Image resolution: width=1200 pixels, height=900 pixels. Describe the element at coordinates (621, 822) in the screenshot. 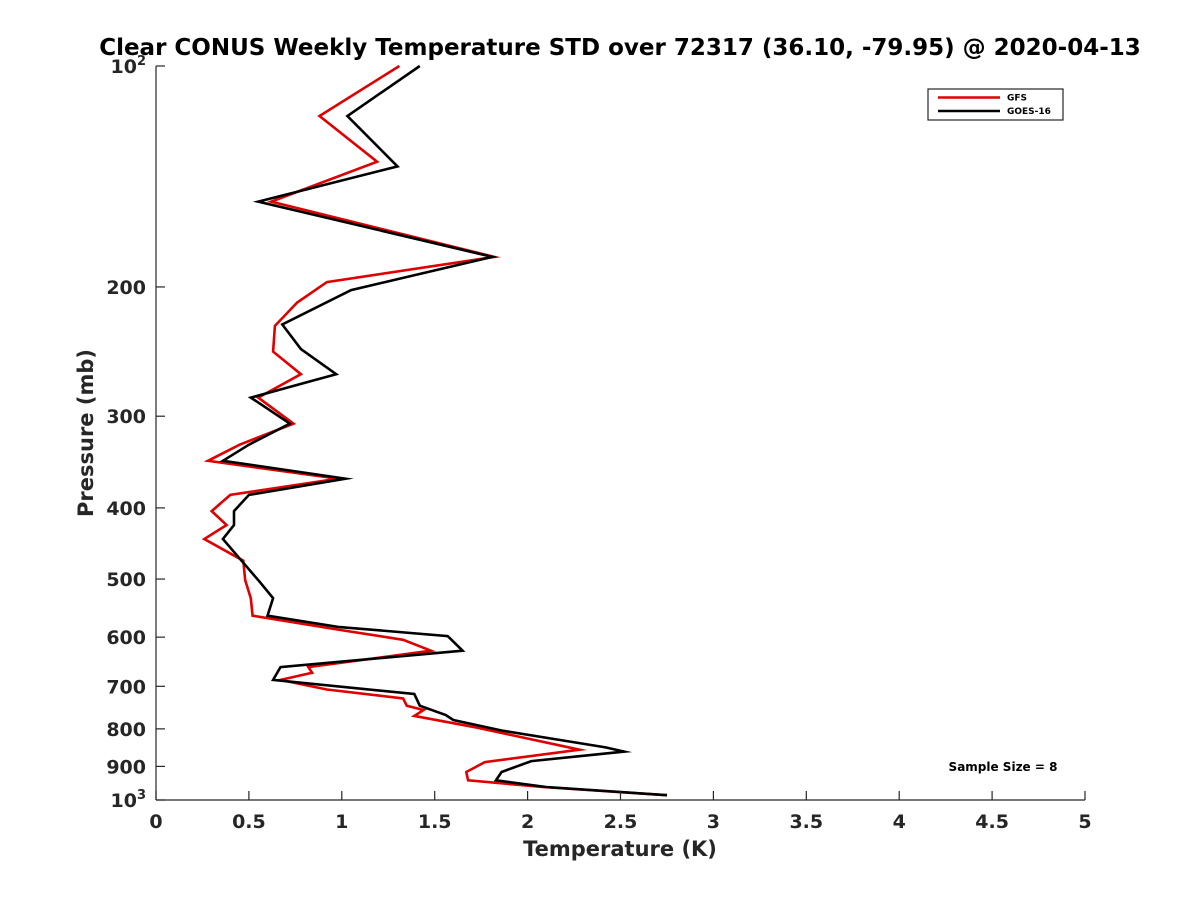

I see `x-tick-label: 2.5` at that location.